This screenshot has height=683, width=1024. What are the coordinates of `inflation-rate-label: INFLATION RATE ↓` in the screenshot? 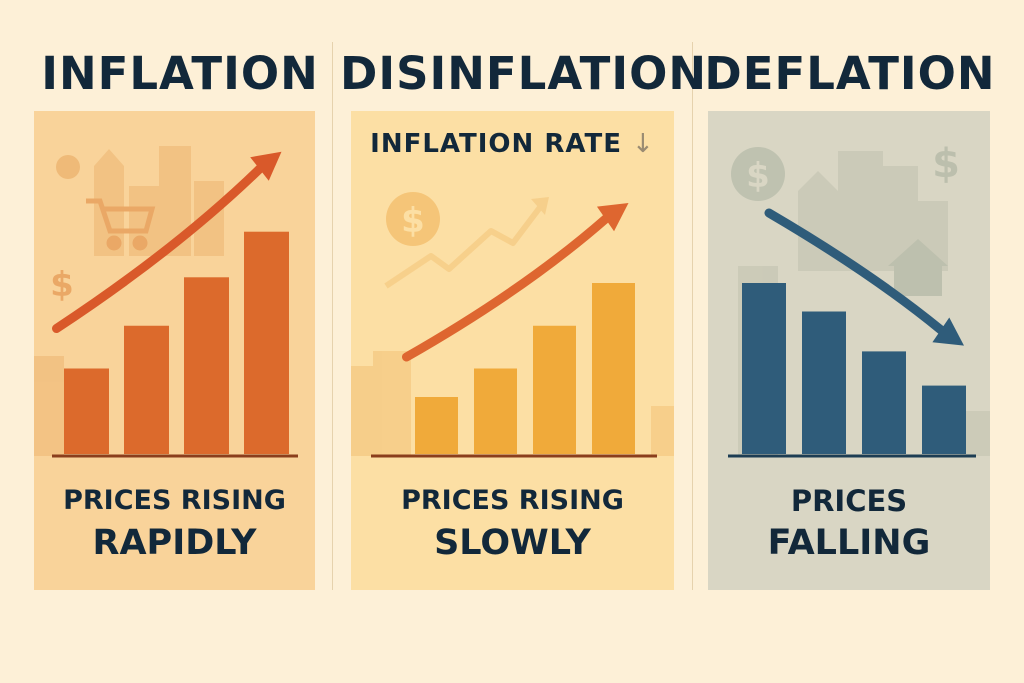 It's located at (512, 144).